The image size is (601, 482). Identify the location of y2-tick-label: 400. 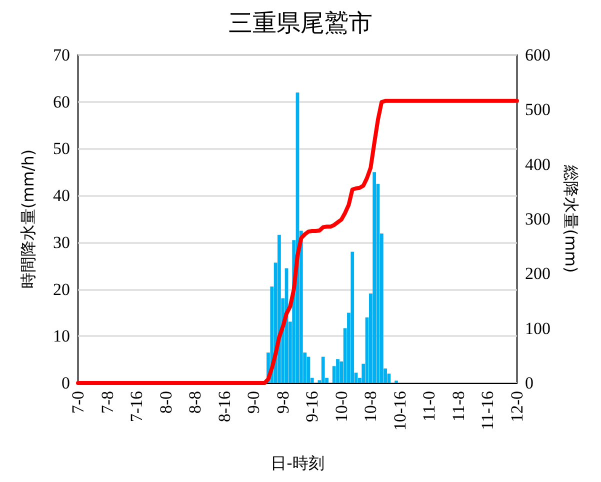
(537, 164).